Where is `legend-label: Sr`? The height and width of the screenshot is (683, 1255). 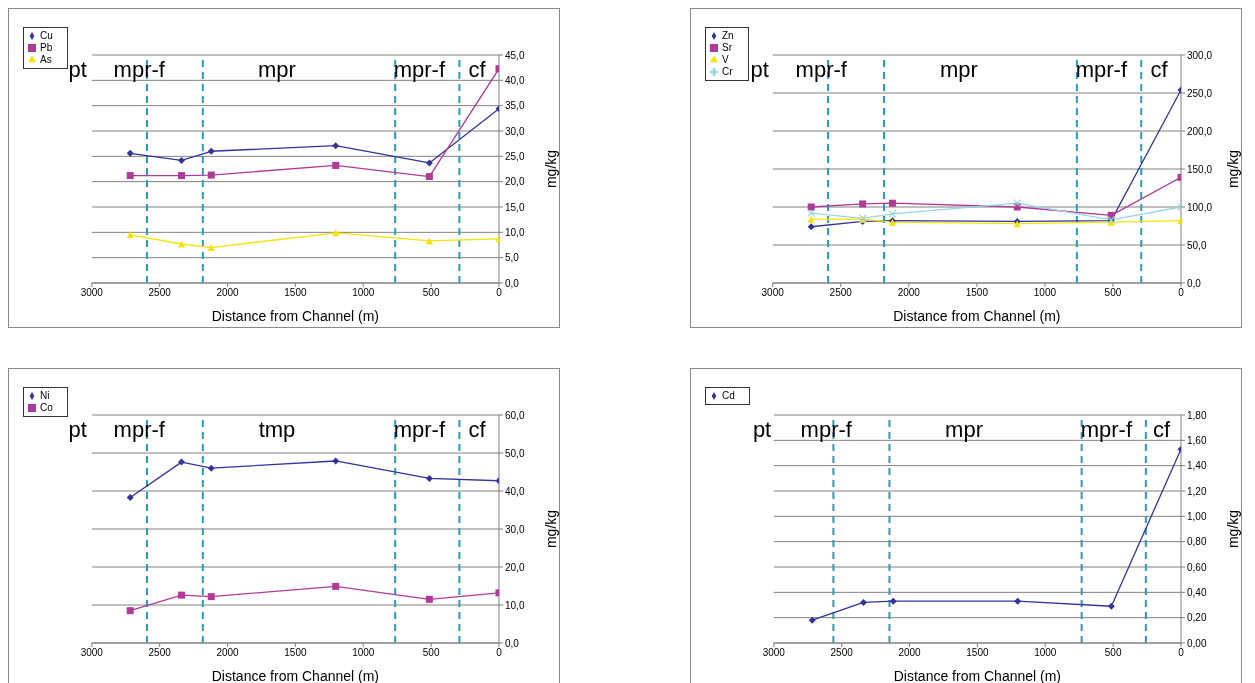
legend-label: Sr is located at coordinates (727, 47).